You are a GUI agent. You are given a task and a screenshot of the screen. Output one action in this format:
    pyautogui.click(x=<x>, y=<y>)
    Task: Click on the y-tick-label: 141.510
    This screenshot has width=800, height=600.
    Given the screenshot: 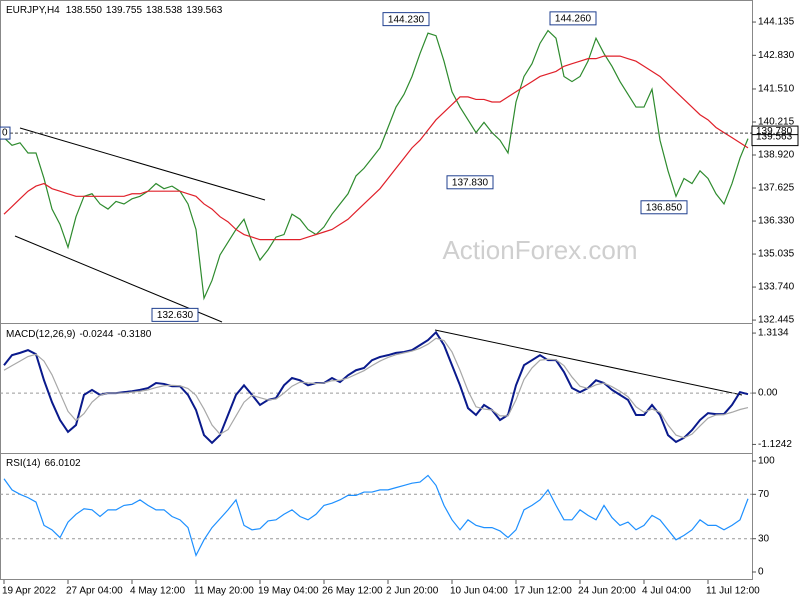 What is the action you would take?
    pyautogui.click(x=776, y=89)
    